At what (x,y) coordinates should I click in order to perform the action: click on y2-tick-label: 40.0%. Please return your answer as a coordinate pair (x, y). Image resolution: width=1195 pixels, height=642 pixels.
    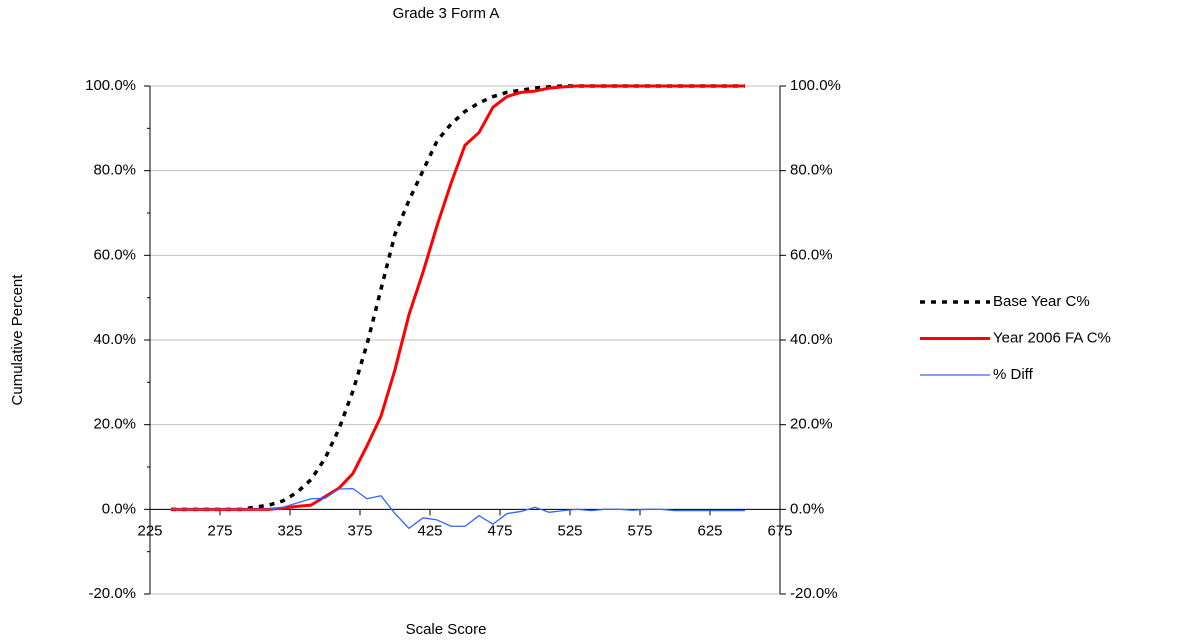
    Looking at the image, I should click on (811, 339).